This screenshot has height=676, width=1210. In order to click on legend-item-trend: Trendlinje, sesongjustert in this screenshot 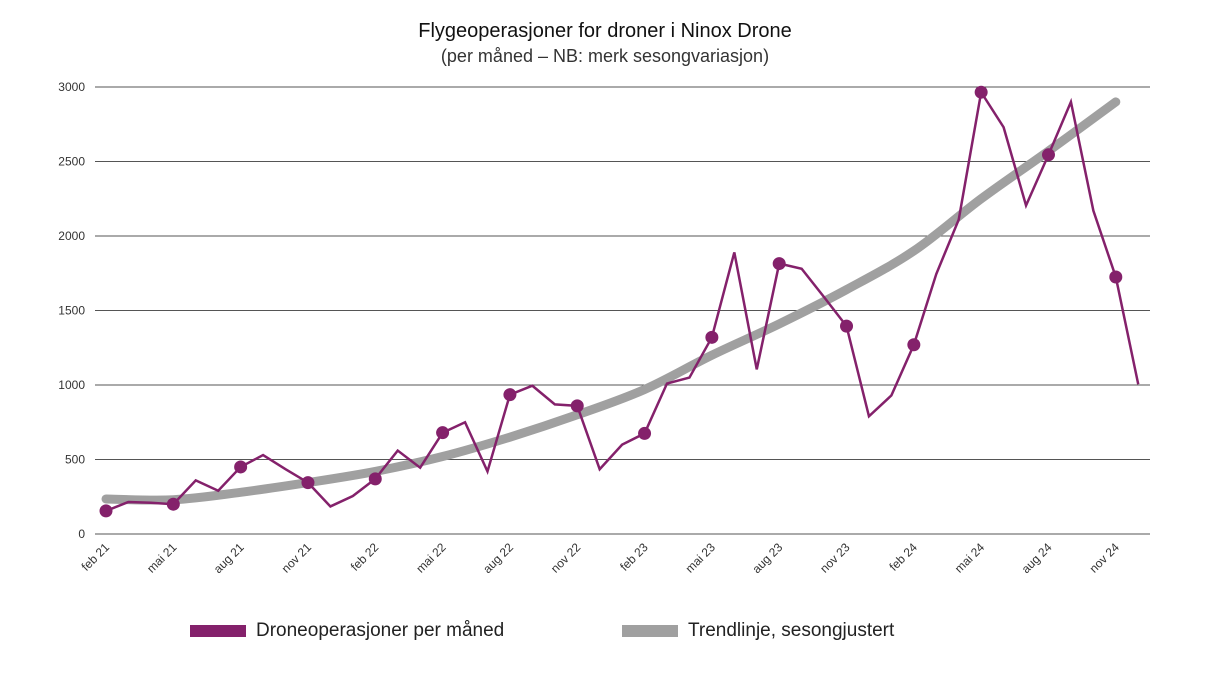, I will do `click(758, 631)`.